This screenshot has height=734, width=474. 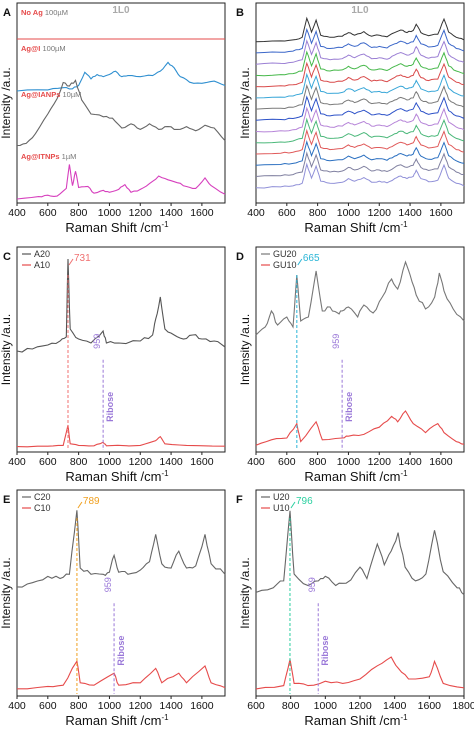 I want to click on panel-letter: F, so click(x=239, y=500).